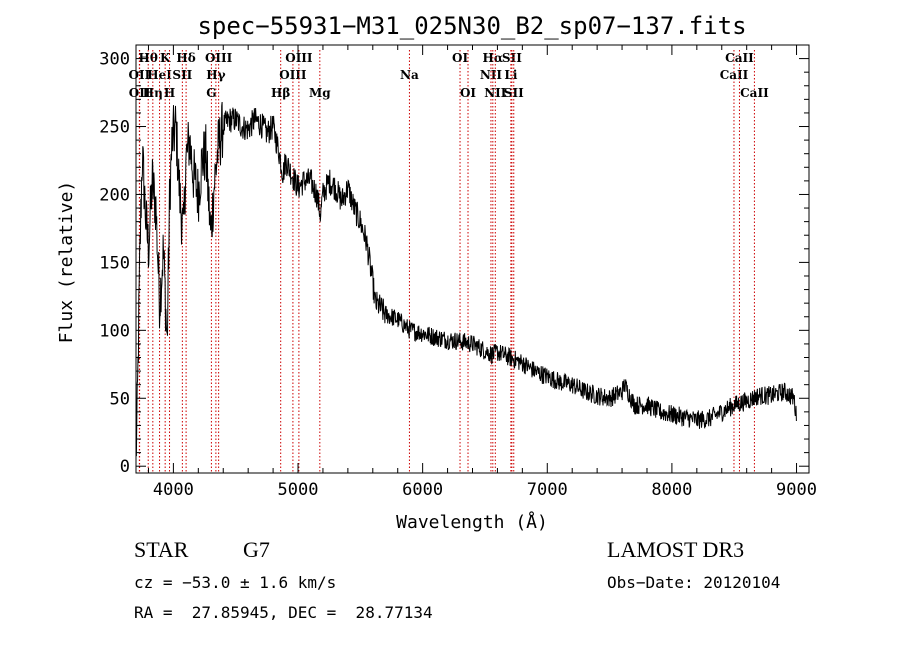 The width and height of the screenshot is (900, 649). I want to click on line-marker-label: K, so click(165, 58).